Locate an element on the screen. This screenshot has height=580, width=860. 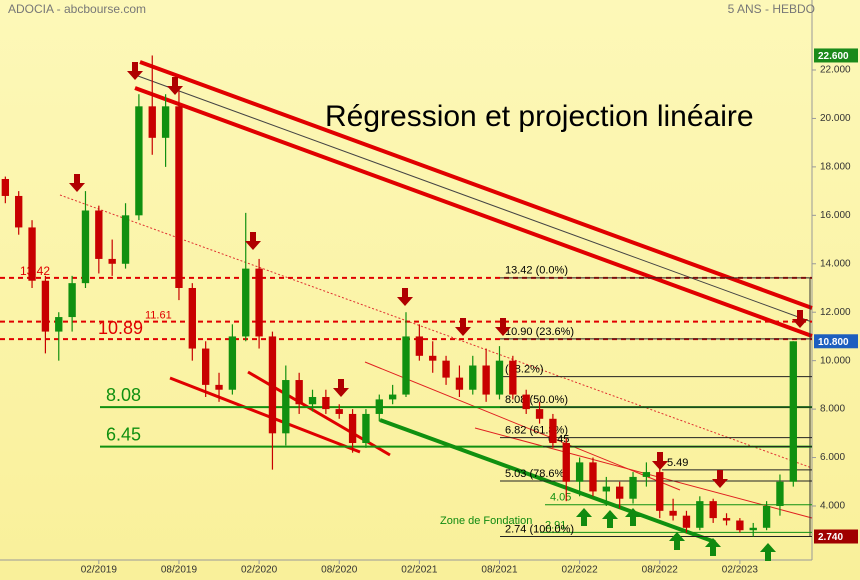
x-tick-label: 02/2023 is located at coordinates (740, 570).